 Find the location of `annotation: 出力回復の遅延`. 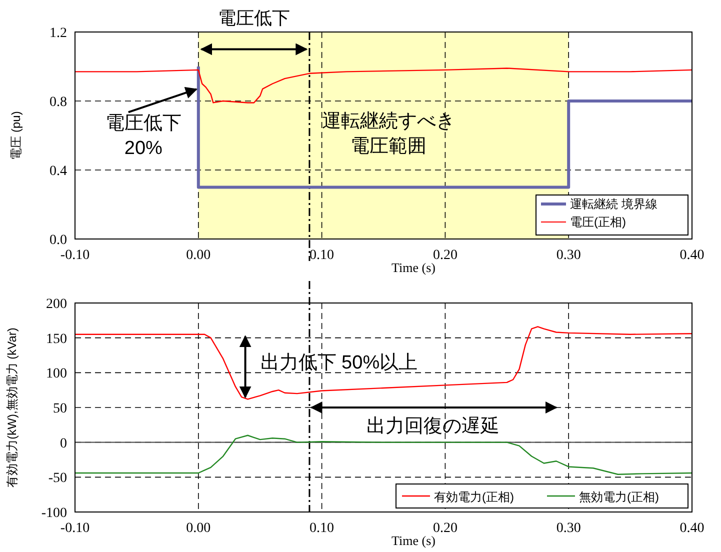

annotation: 出力回復の遅延 is located at coordinates (433, 426).